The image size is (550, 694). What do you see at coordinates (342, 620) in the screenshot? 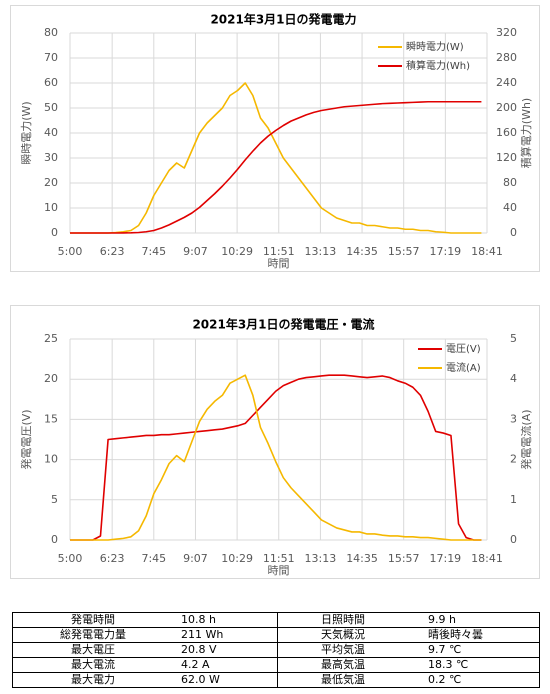
I see `cell-label: 日照時間` at bounding box center [342, 620].